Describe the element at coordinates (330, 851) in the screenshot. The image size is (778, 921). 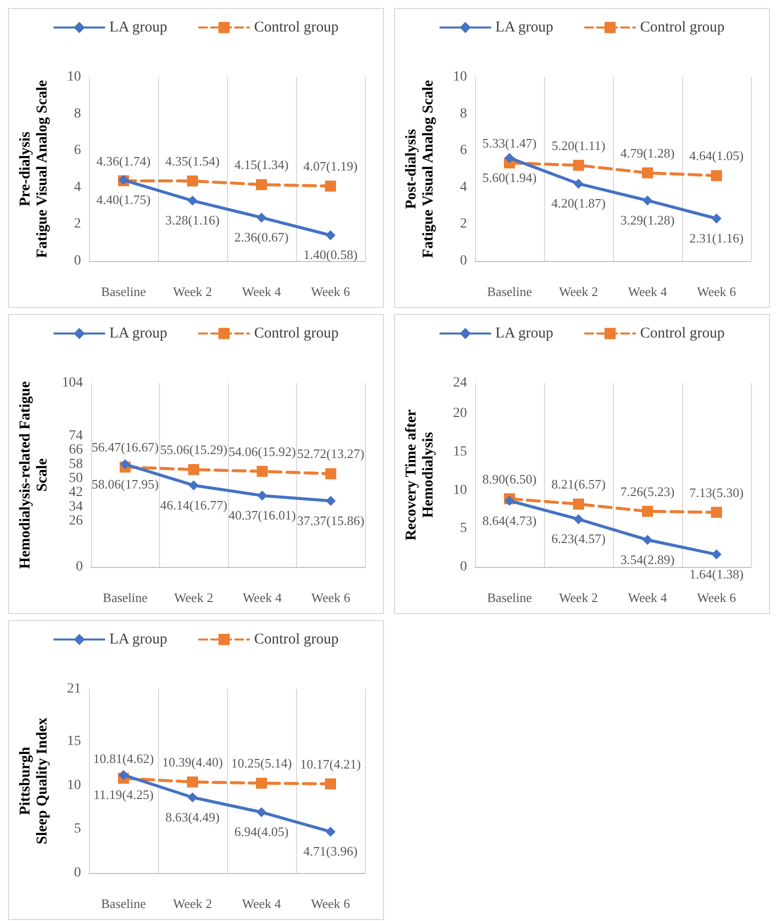
I see `data-label: 4.71(3.96)` at that location.